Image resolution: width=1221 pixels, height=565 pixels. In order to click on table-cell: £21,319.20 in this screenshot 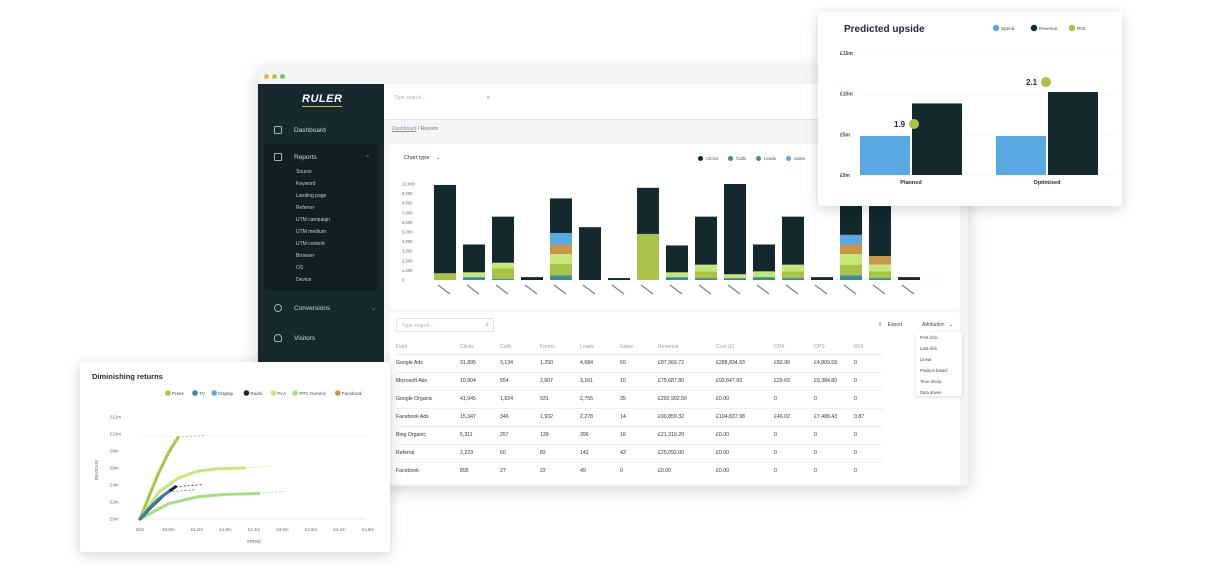, I will do `click(687, 434)`.